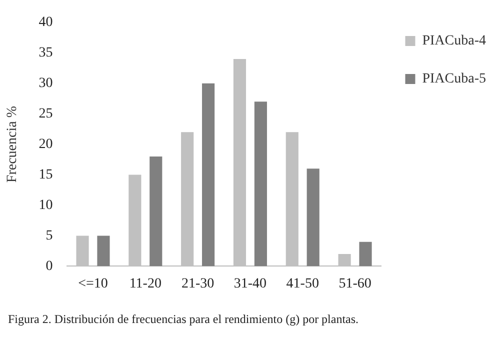 The width and height of the screenshot is (501, 345). What do you see at coordinates (454, 79) in the screenshot?
I see `legend-label: PIACuba-5` at bounding box center [454, 79].